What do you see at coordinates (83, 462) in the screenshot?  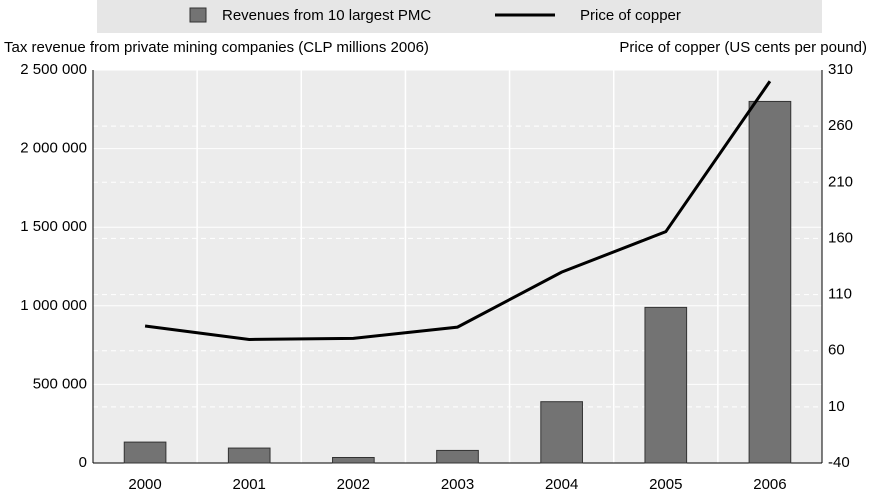 I see `y-tick-label: 0` at bounding box center [83, 462].